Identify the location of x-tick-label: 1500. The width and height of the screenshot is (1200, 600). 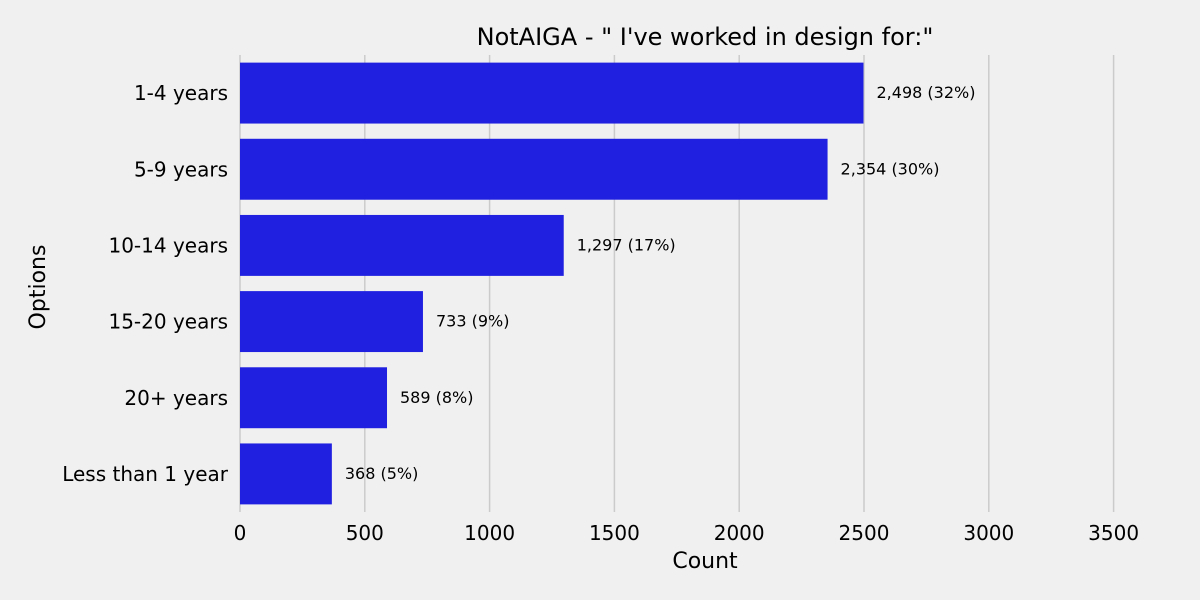
(614, 533).